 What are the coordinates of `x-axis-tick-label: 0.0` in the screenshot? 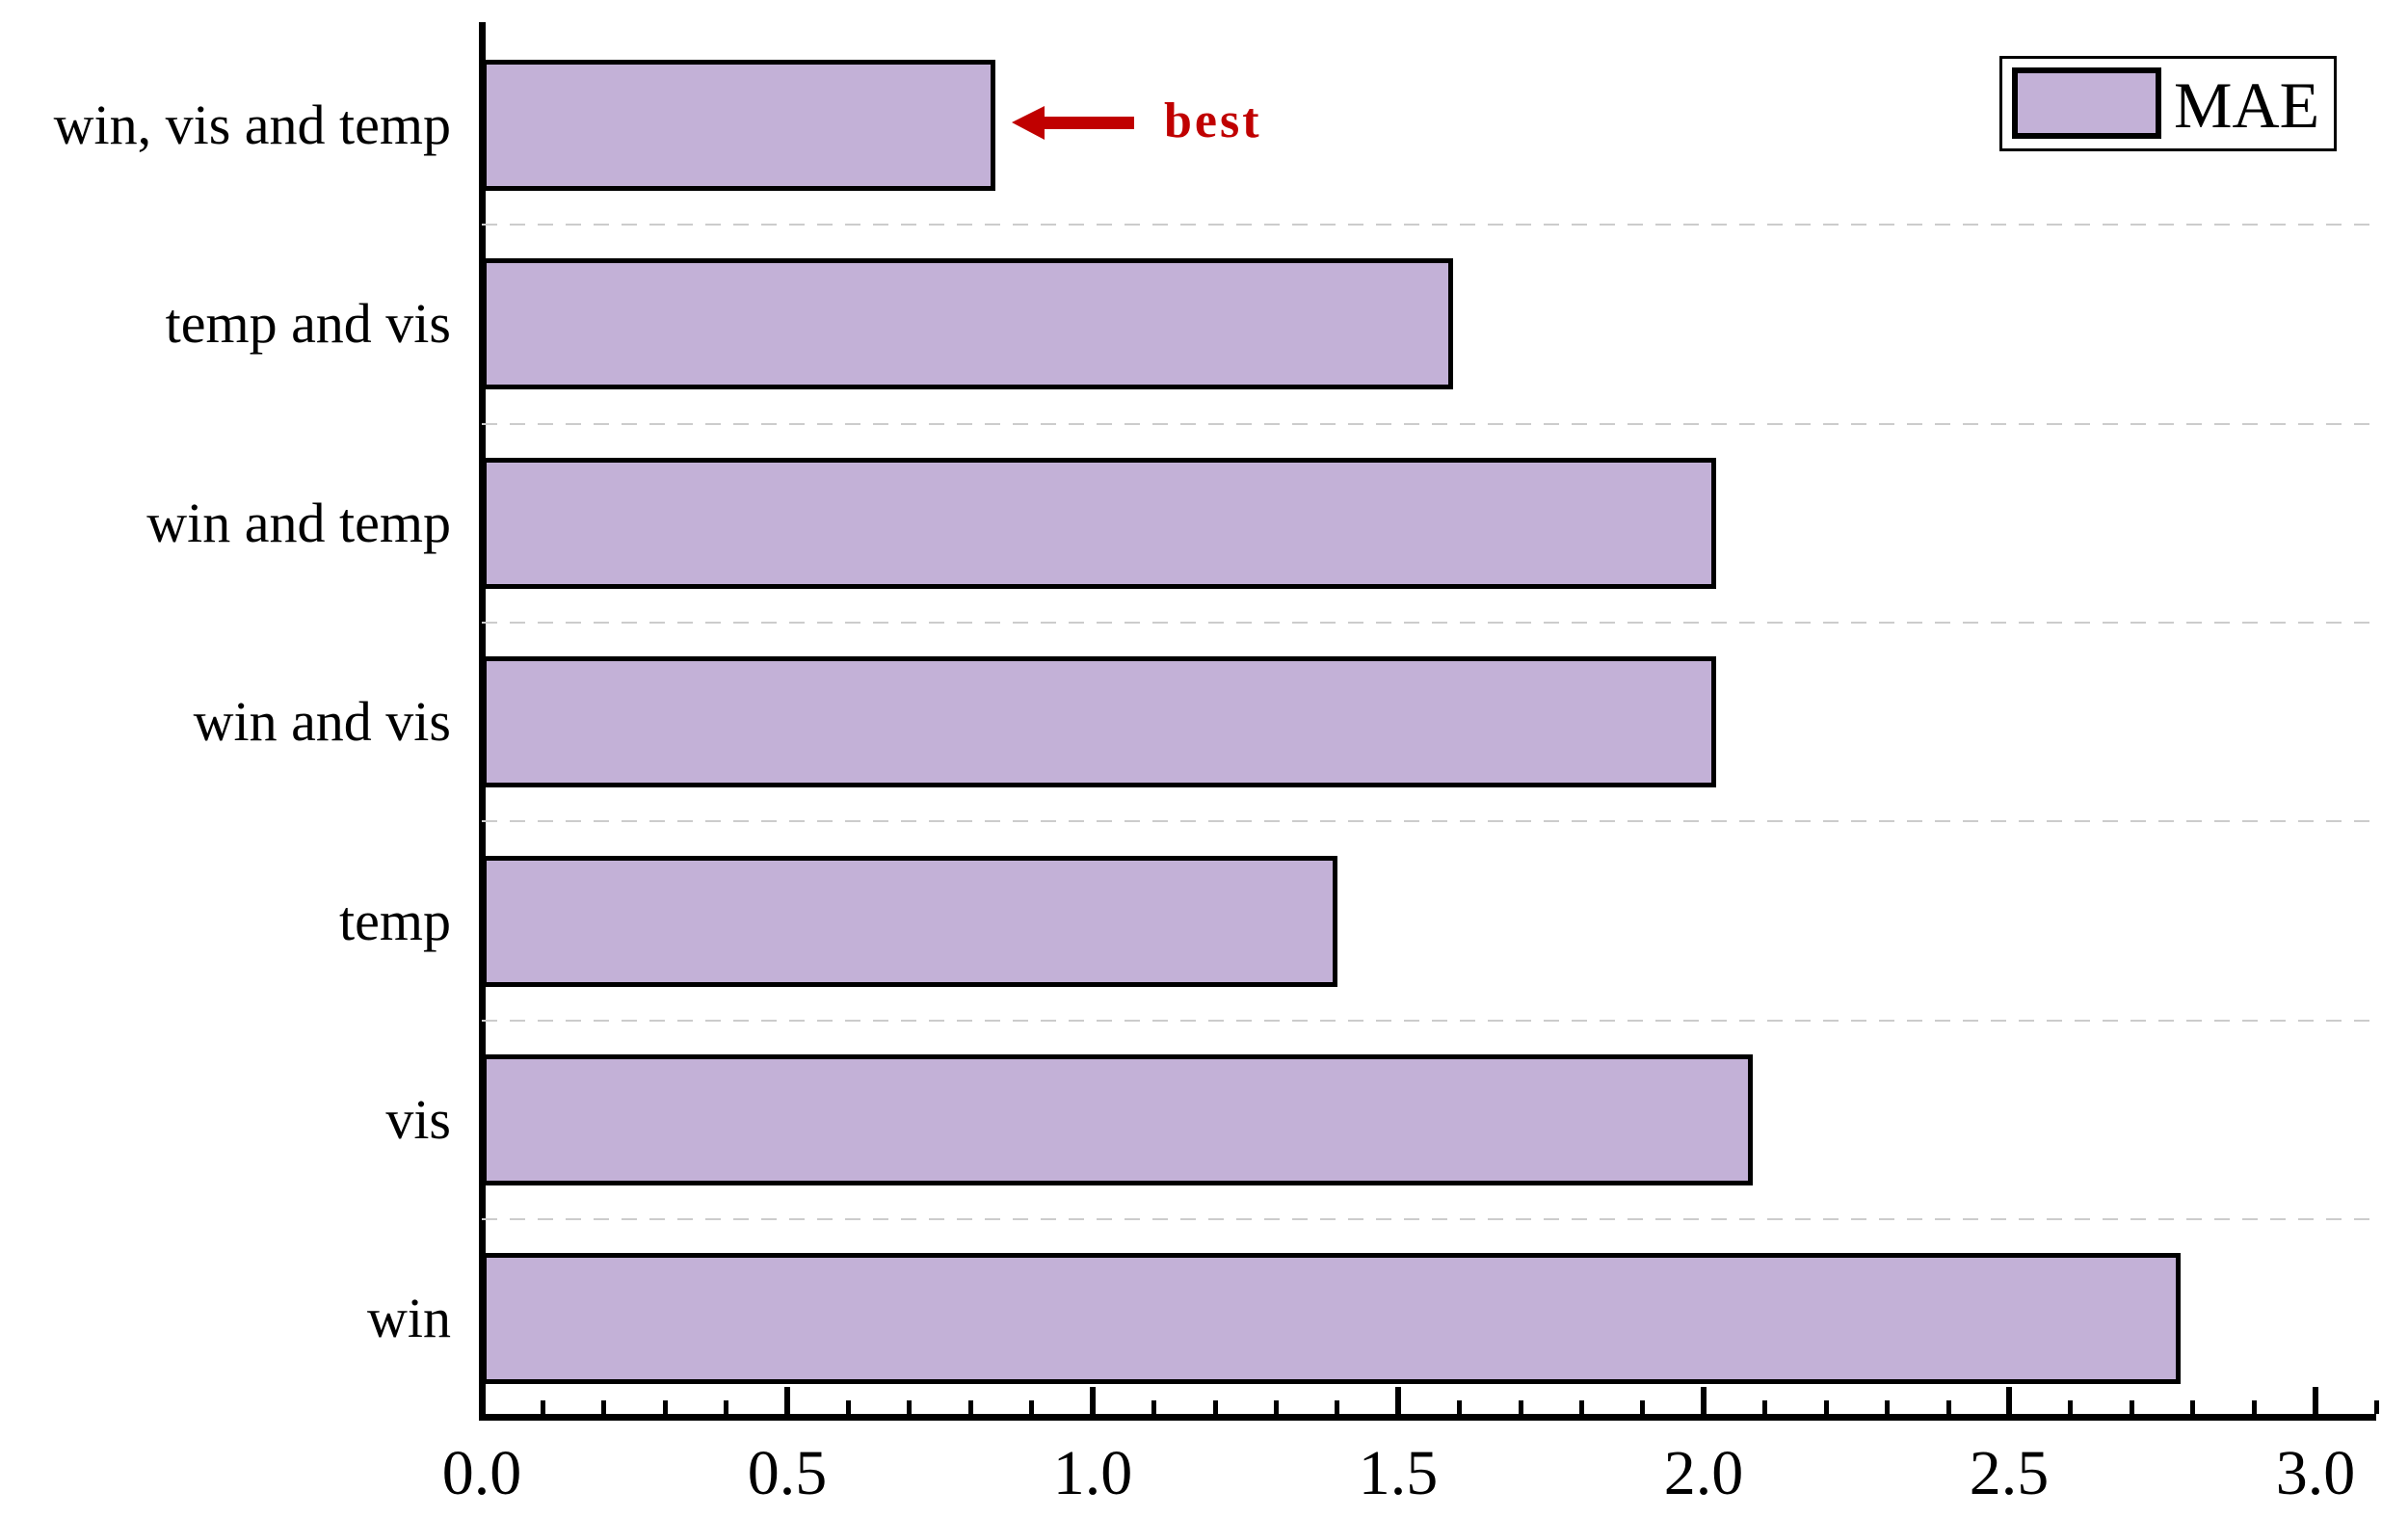 It's located at (482, 1473).